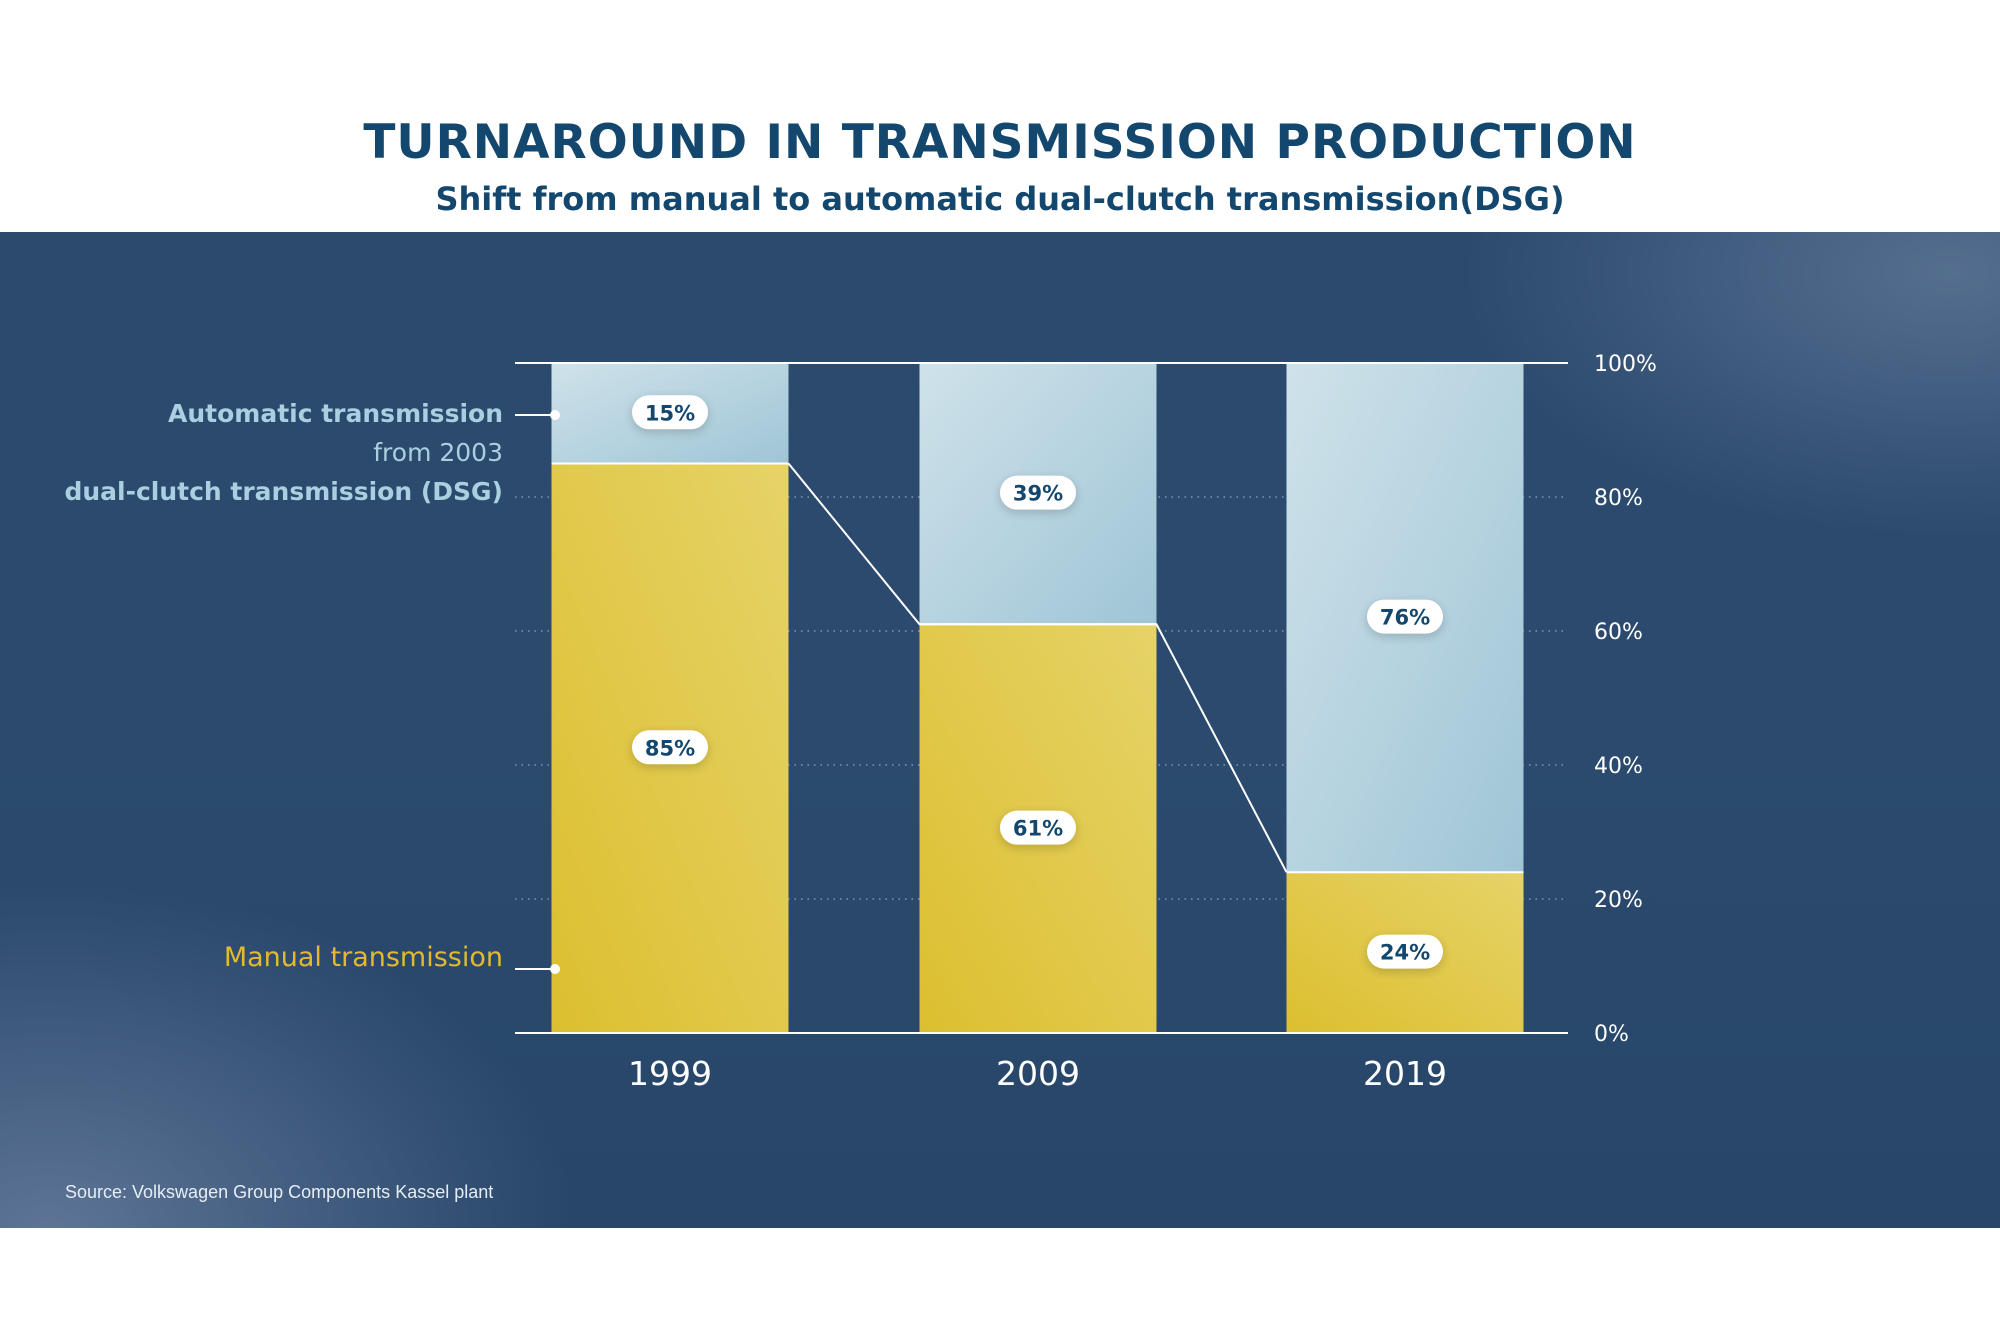 Image resolution: width=2000 pixels, height=1333 pixels. I want to click on label-pill-automatic-2019, so click(1405, 616).